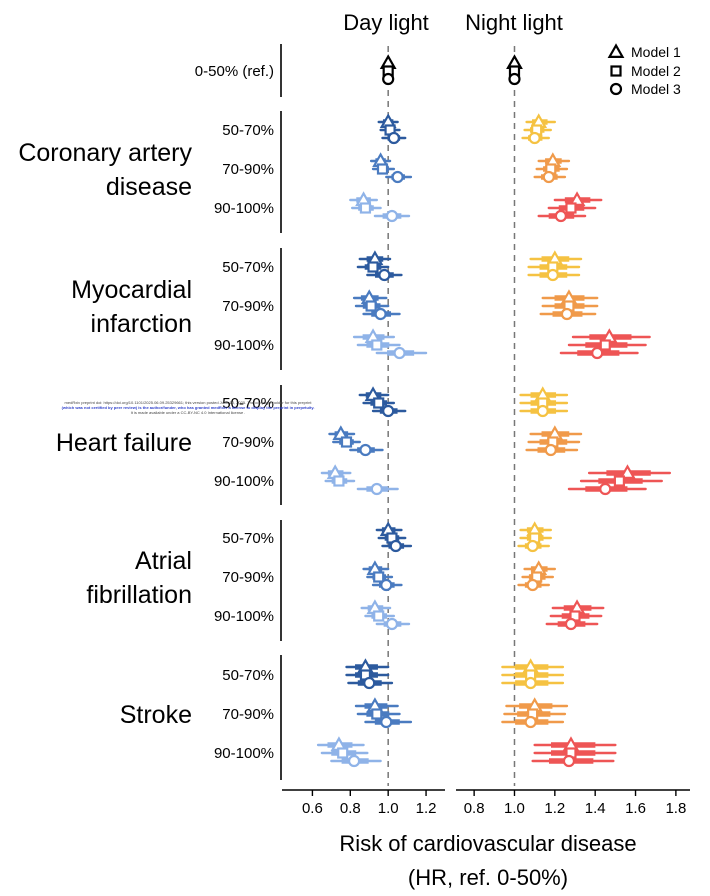  What do you see at coordinates (616, 71) in the screenshot?
I see `legend-square-marker` at bounding box center [616, 71].